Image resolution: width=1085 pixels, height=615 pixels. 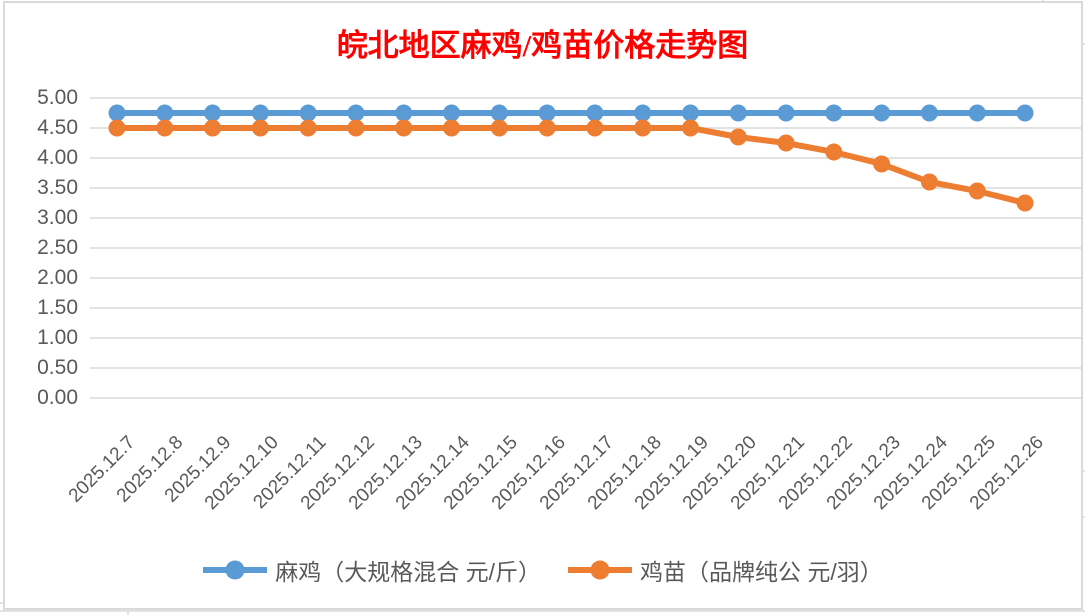 I want to click on legend-label: 麻鸡（大规格混合 元/斤）, so click(x=408, y=572).